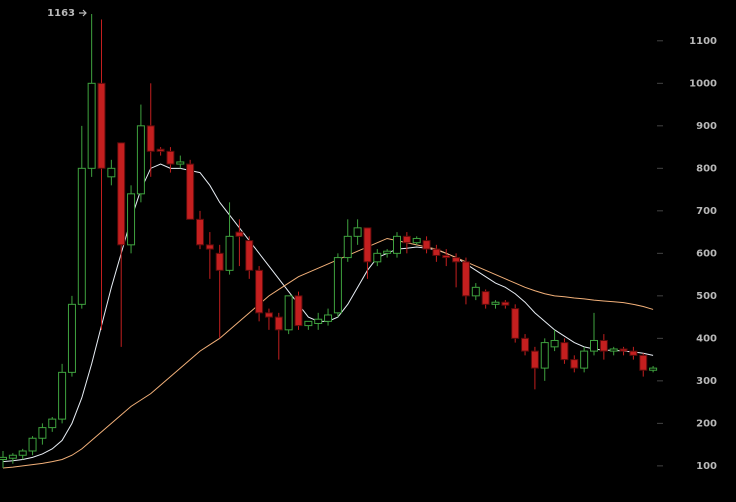  Describe the element at coordinates (83, 13) in the screenshot. I see `annotation-arrow` at that location.